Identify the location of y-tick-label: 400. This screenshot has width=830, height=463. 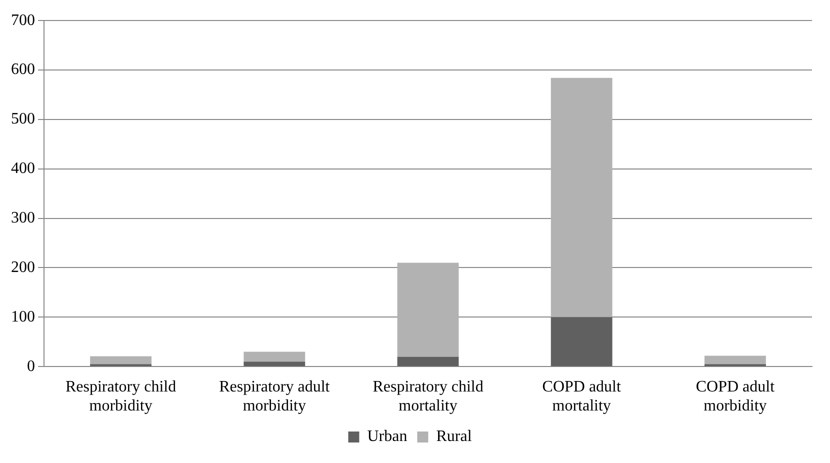
(23, 169).